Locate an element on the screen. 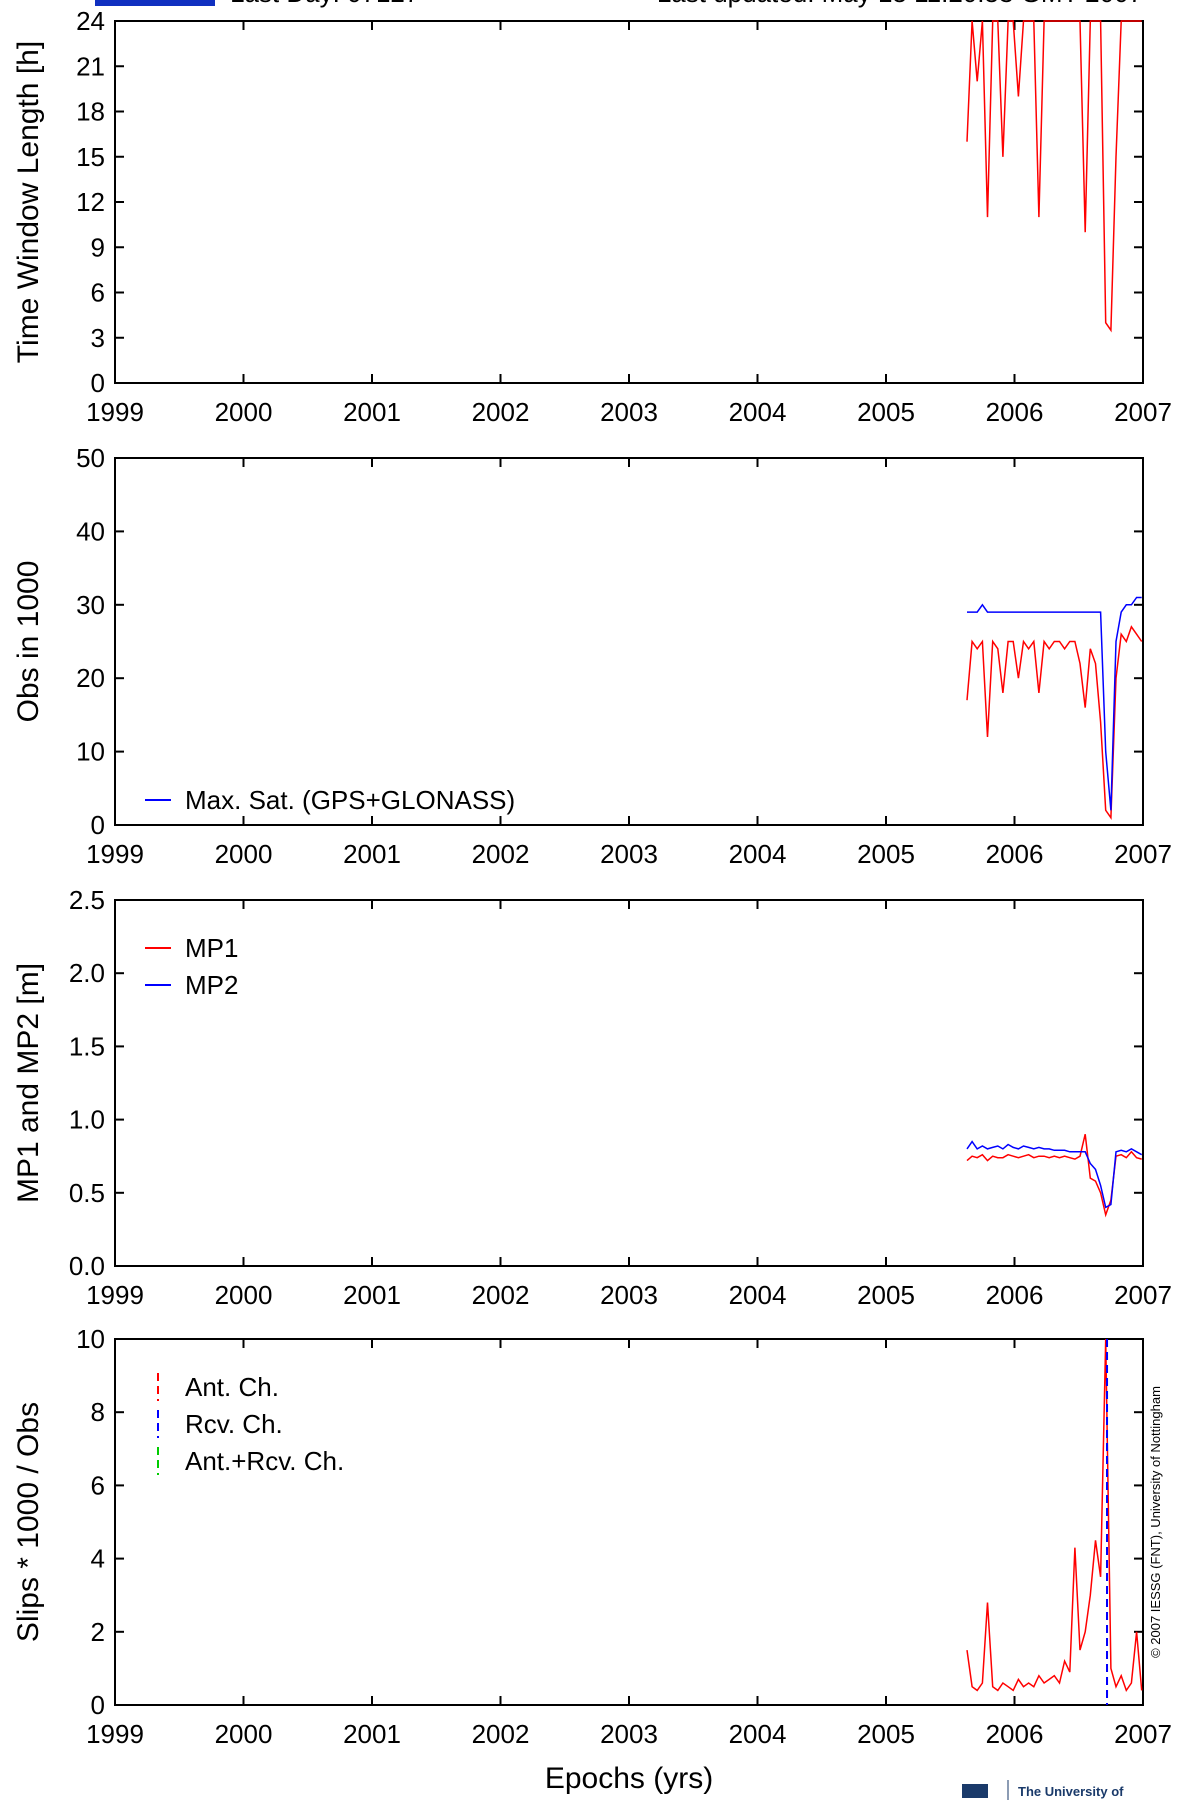 This screenshot has width=1179, height=1800. legend-label: Ant. Ch. is located at coordinates (232, 1387).